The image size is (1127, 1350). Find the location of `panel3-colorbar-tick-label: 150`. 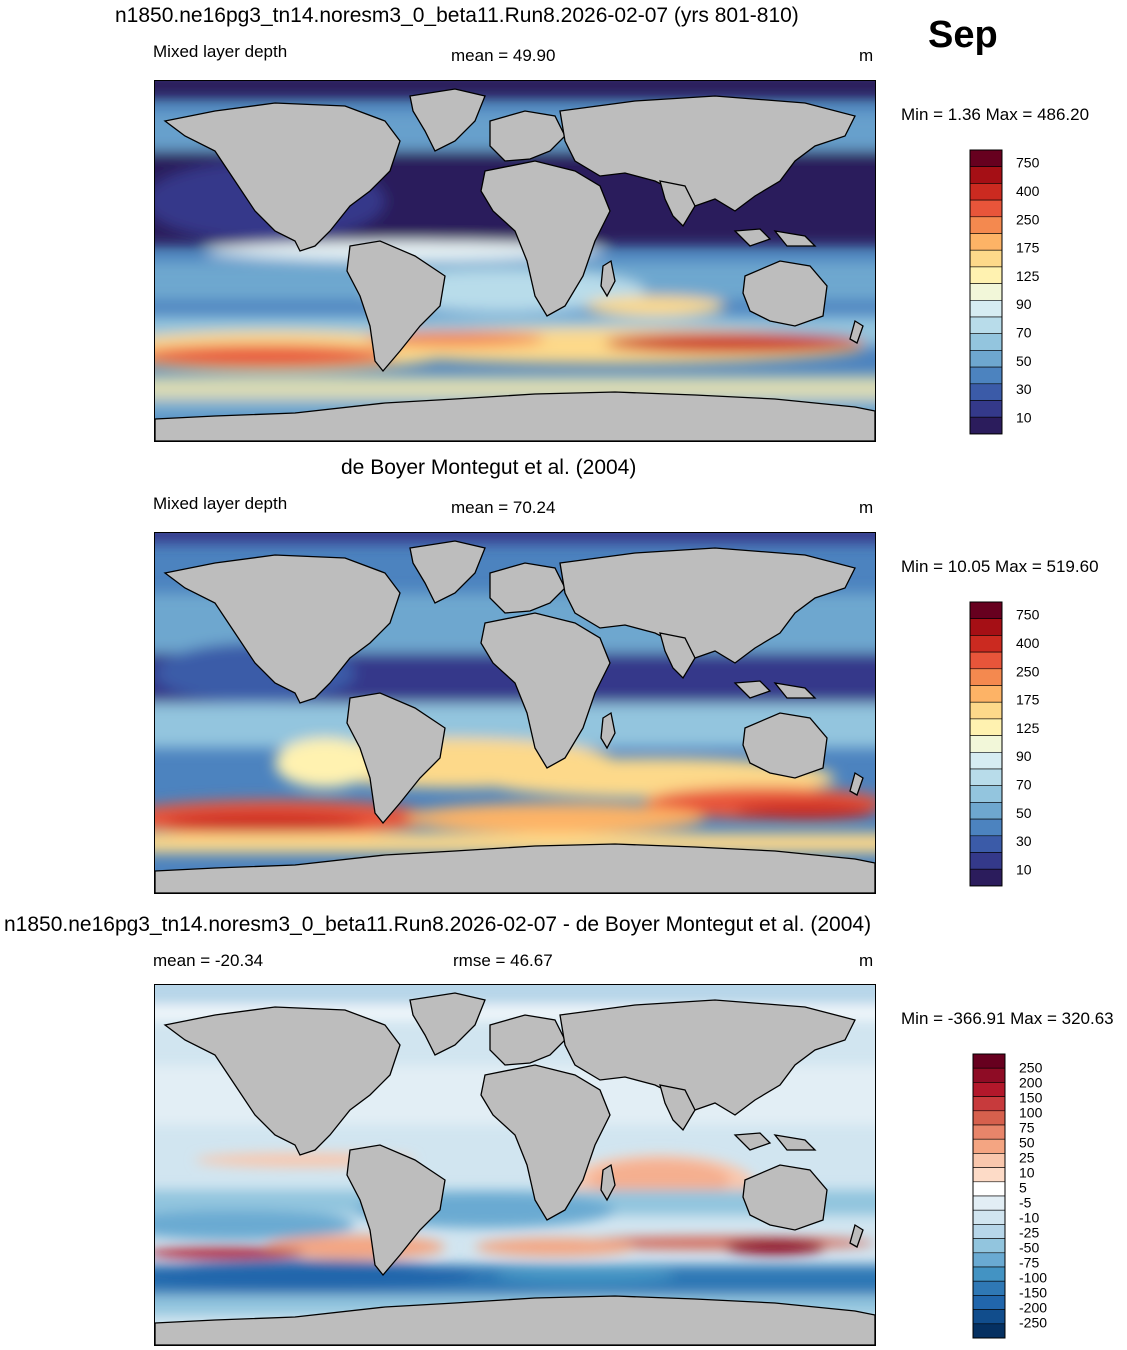

panel3-colorbar-tick-label: 150 is located at coordinates (1031, 1098).